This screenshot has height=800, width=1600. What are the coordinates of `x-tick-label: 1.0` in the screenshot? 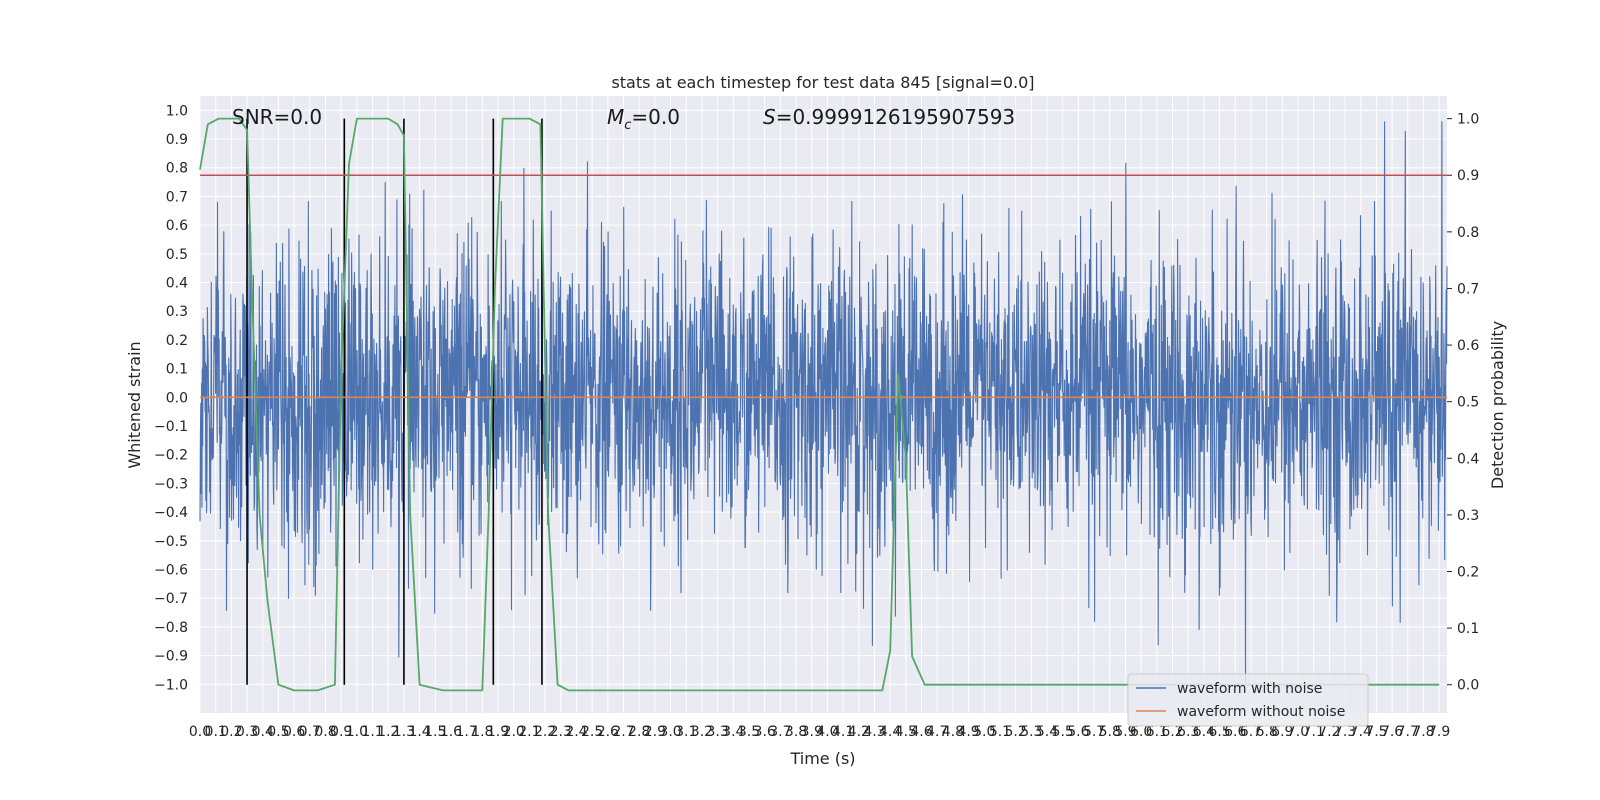 It's located at (357, 732).